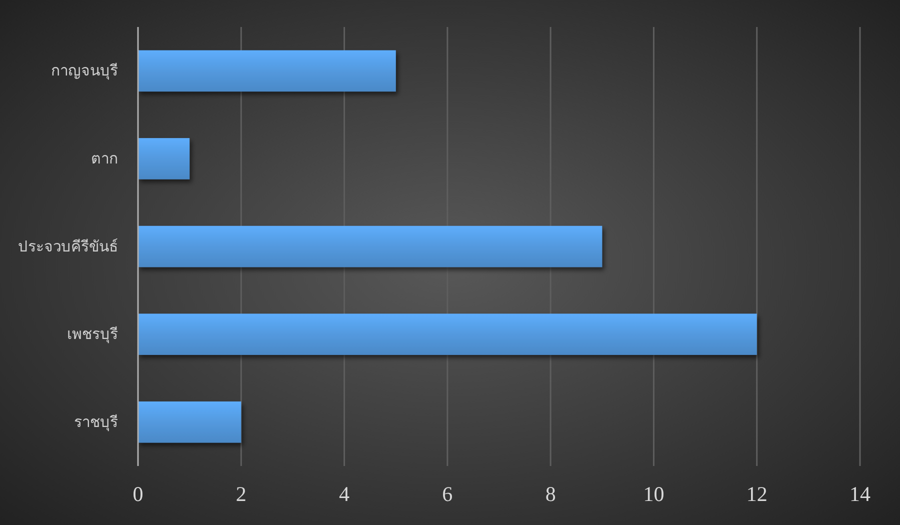 Image resolution: width=900 pixels, height=525 pixels. What do you see at coordinates (550, 494) in the screenshot?
I see `x-tick-label: 8` at bounding box center [550, 494].